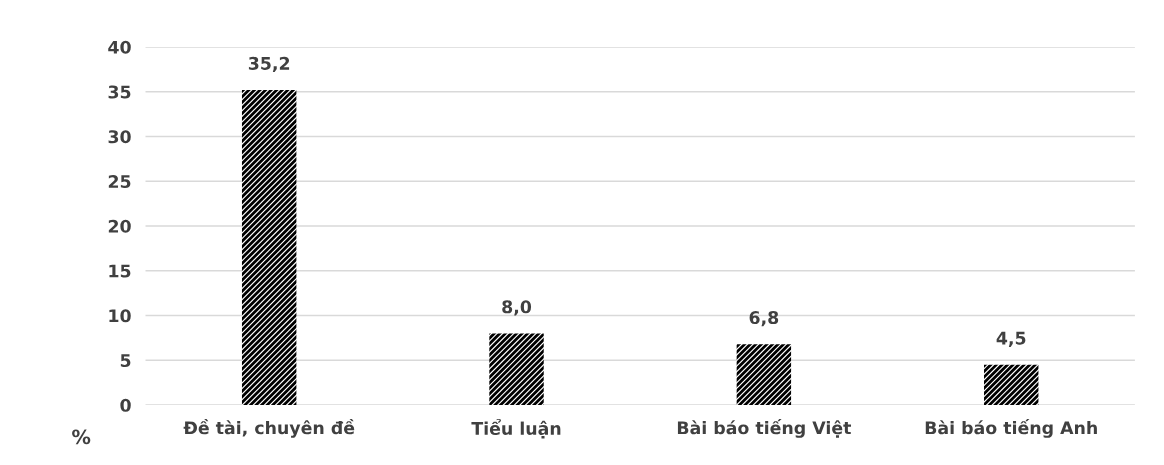 This screenshot has width=1164, height=465. I want to click on x-tick-label: Bài báo tiếng Anh, so click(1011, 428).